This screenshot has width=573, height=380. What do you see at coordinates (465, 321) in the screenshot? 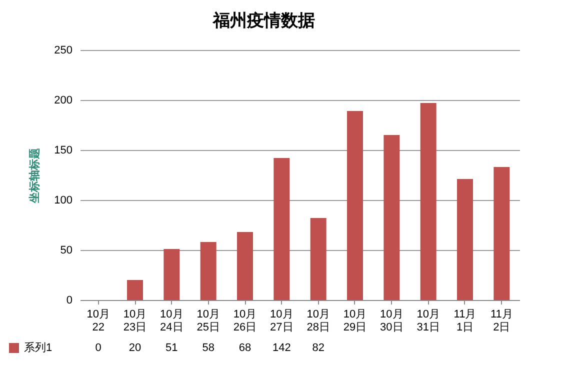
I see `x-tick-label: 11月1日` at bounding box center [465, 321].